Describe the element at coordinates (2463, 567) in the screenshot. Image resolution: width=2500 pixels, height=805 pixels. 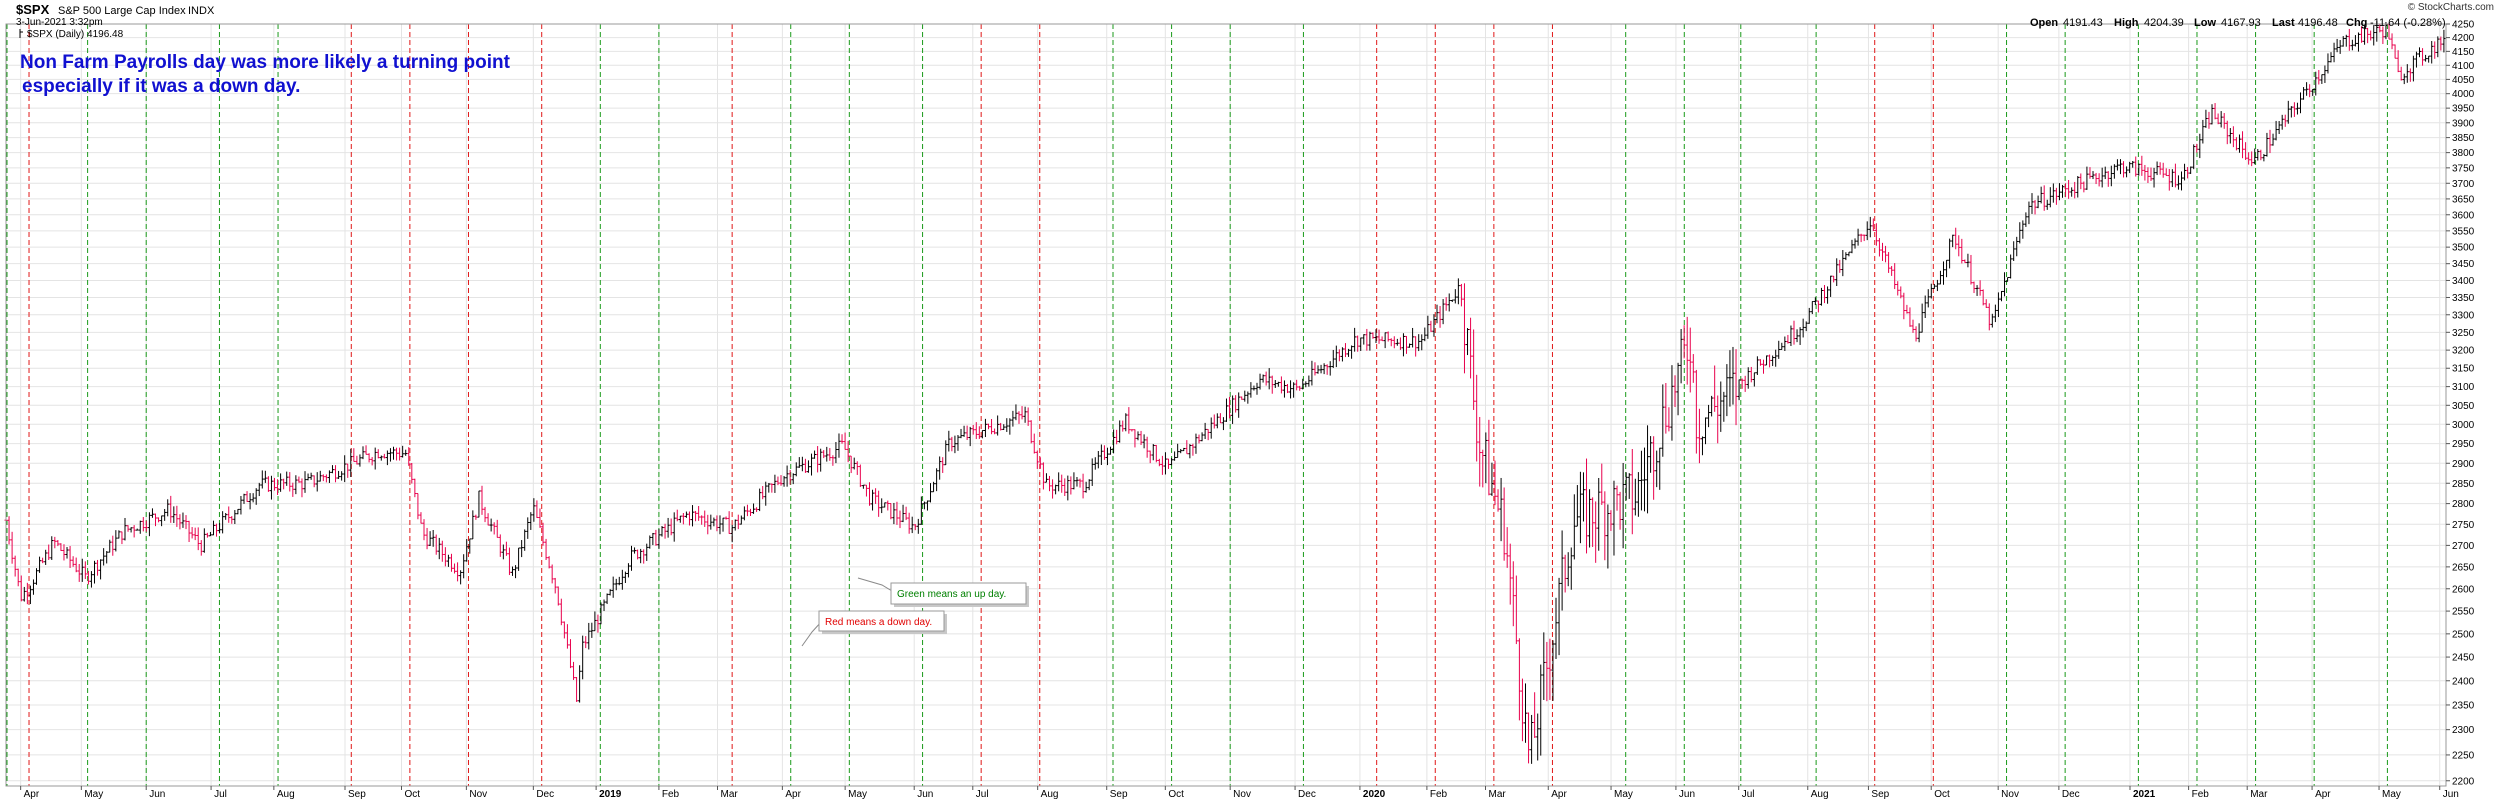
I see `y-tick-label: 2650` at that location.